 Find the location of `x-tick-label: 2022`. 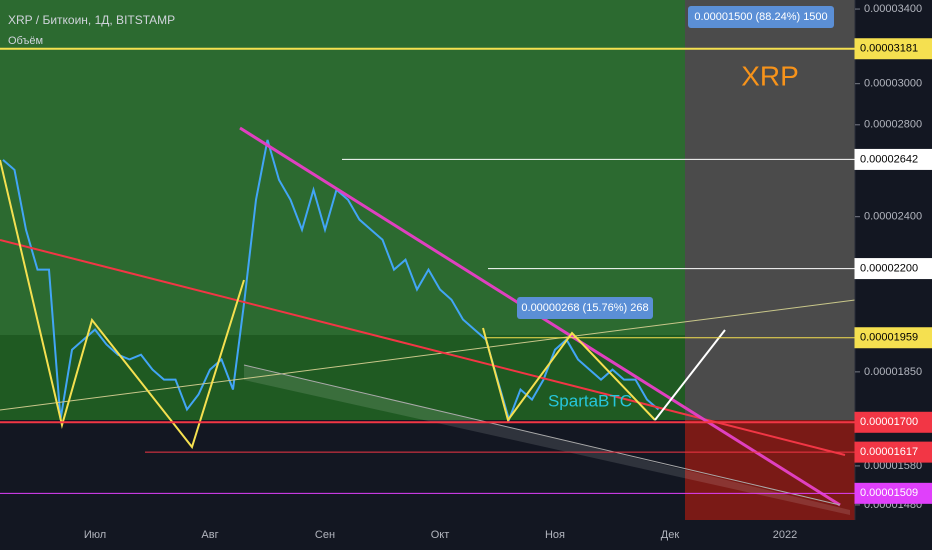

x-tick-label: 2022 is located at coordinates (785, 535).